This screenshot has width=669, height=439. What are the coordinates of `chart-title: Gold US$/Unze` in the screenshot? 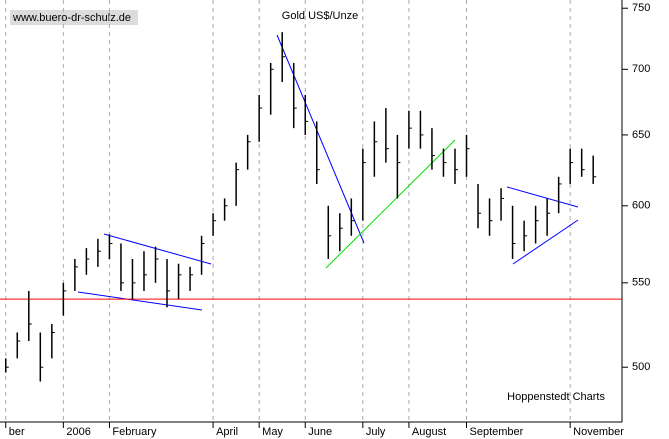 It's located at (320, 16).